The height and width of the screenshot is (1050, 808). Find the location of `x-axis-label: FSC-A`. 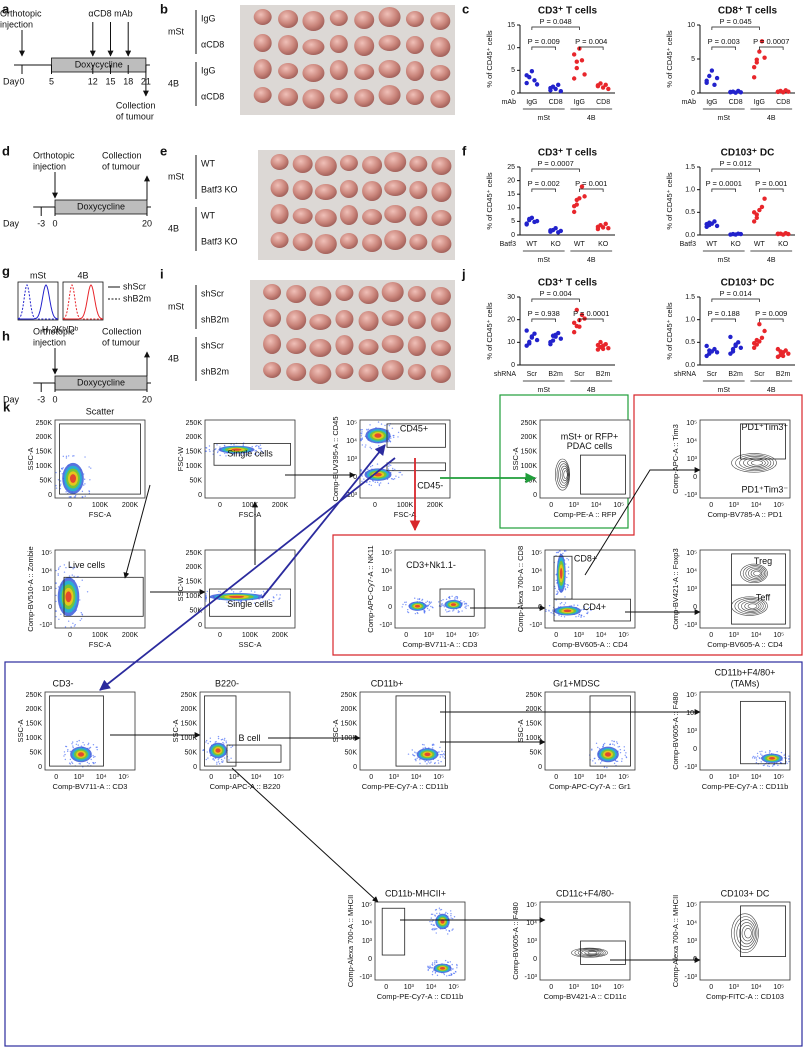

x-axis-label: FSC-A is located at coordinates (100, 514).